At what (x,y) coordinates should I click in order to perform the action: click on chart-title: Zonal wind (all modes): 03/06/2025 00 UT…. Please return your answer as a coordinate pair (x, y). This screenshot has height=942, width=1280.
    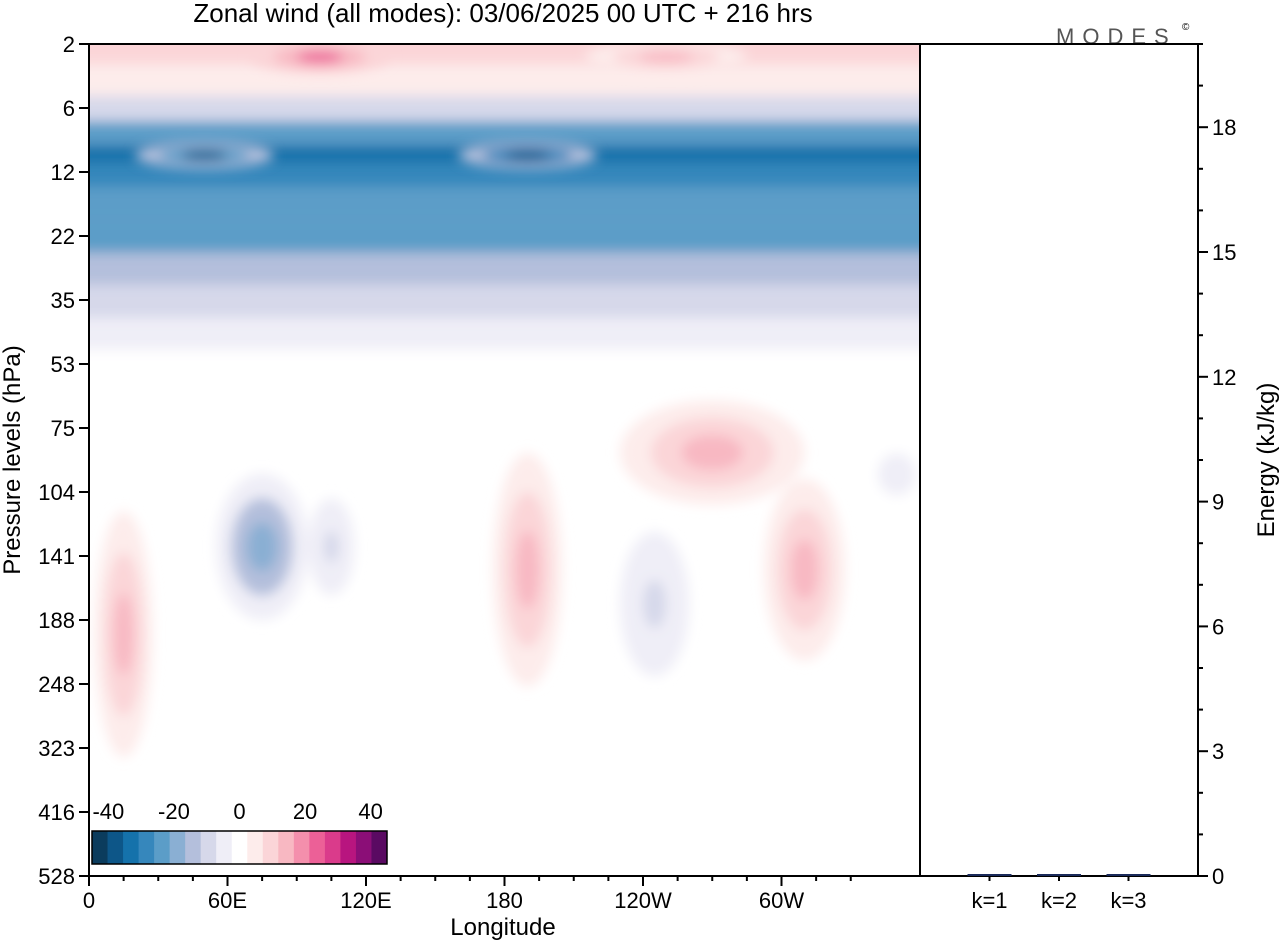
    Looking at the image, I should click on (502, 14).